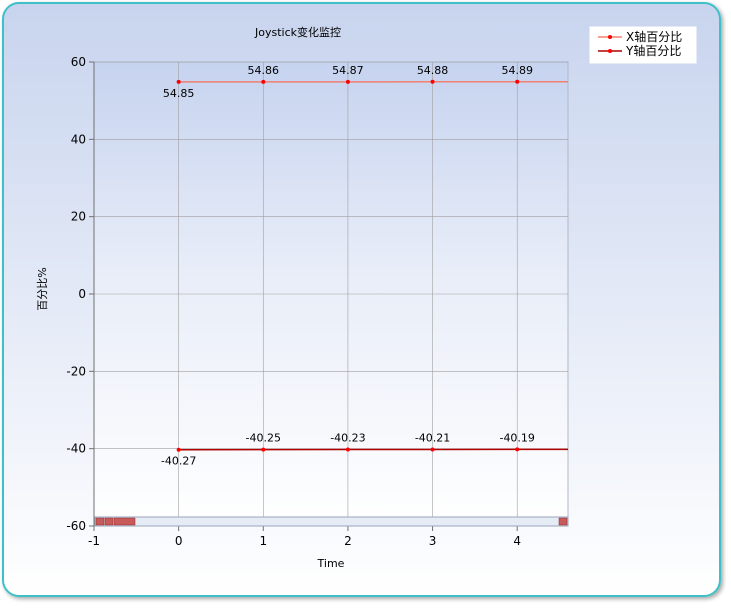 The height and width of the screenshot is (610, 731). I want to click on x-tick-label: 3, so click(433, 541).